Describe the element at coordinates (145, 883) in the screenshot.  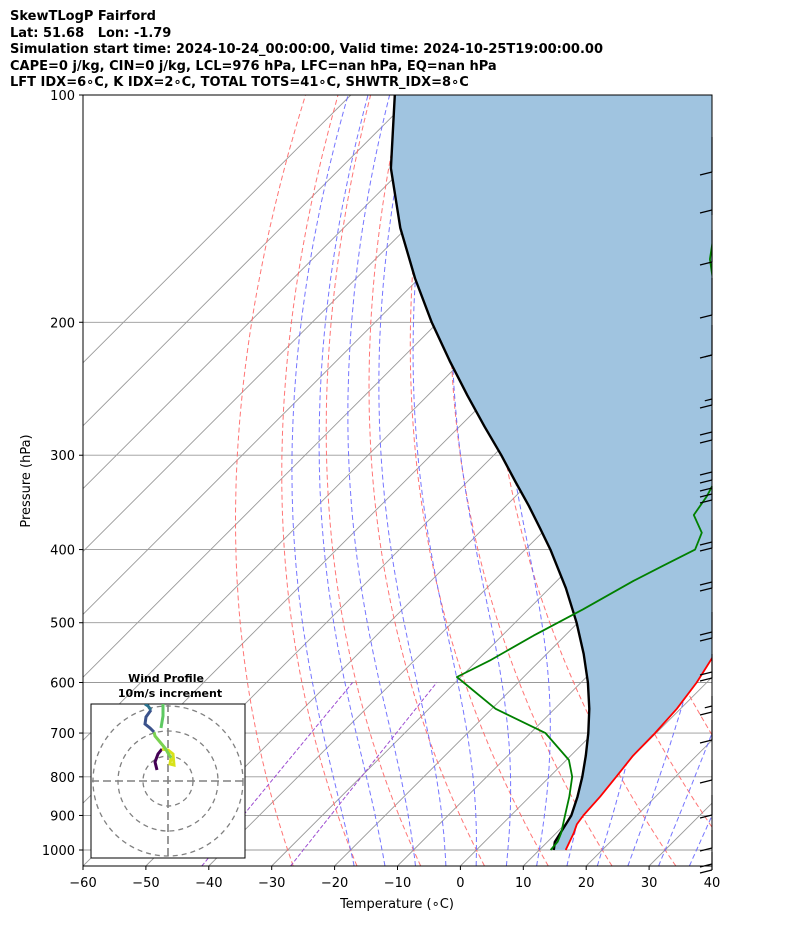
I see `x-tick-label: −50` at that location.